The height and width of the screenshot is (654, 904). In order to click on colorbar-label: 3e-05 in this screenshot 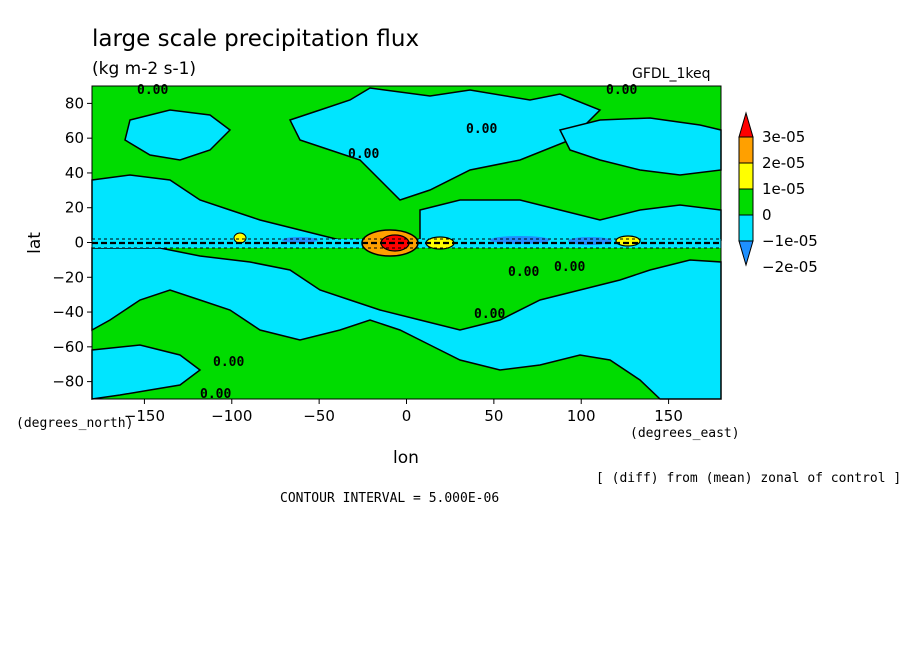, I will do `click(783, 137)`.